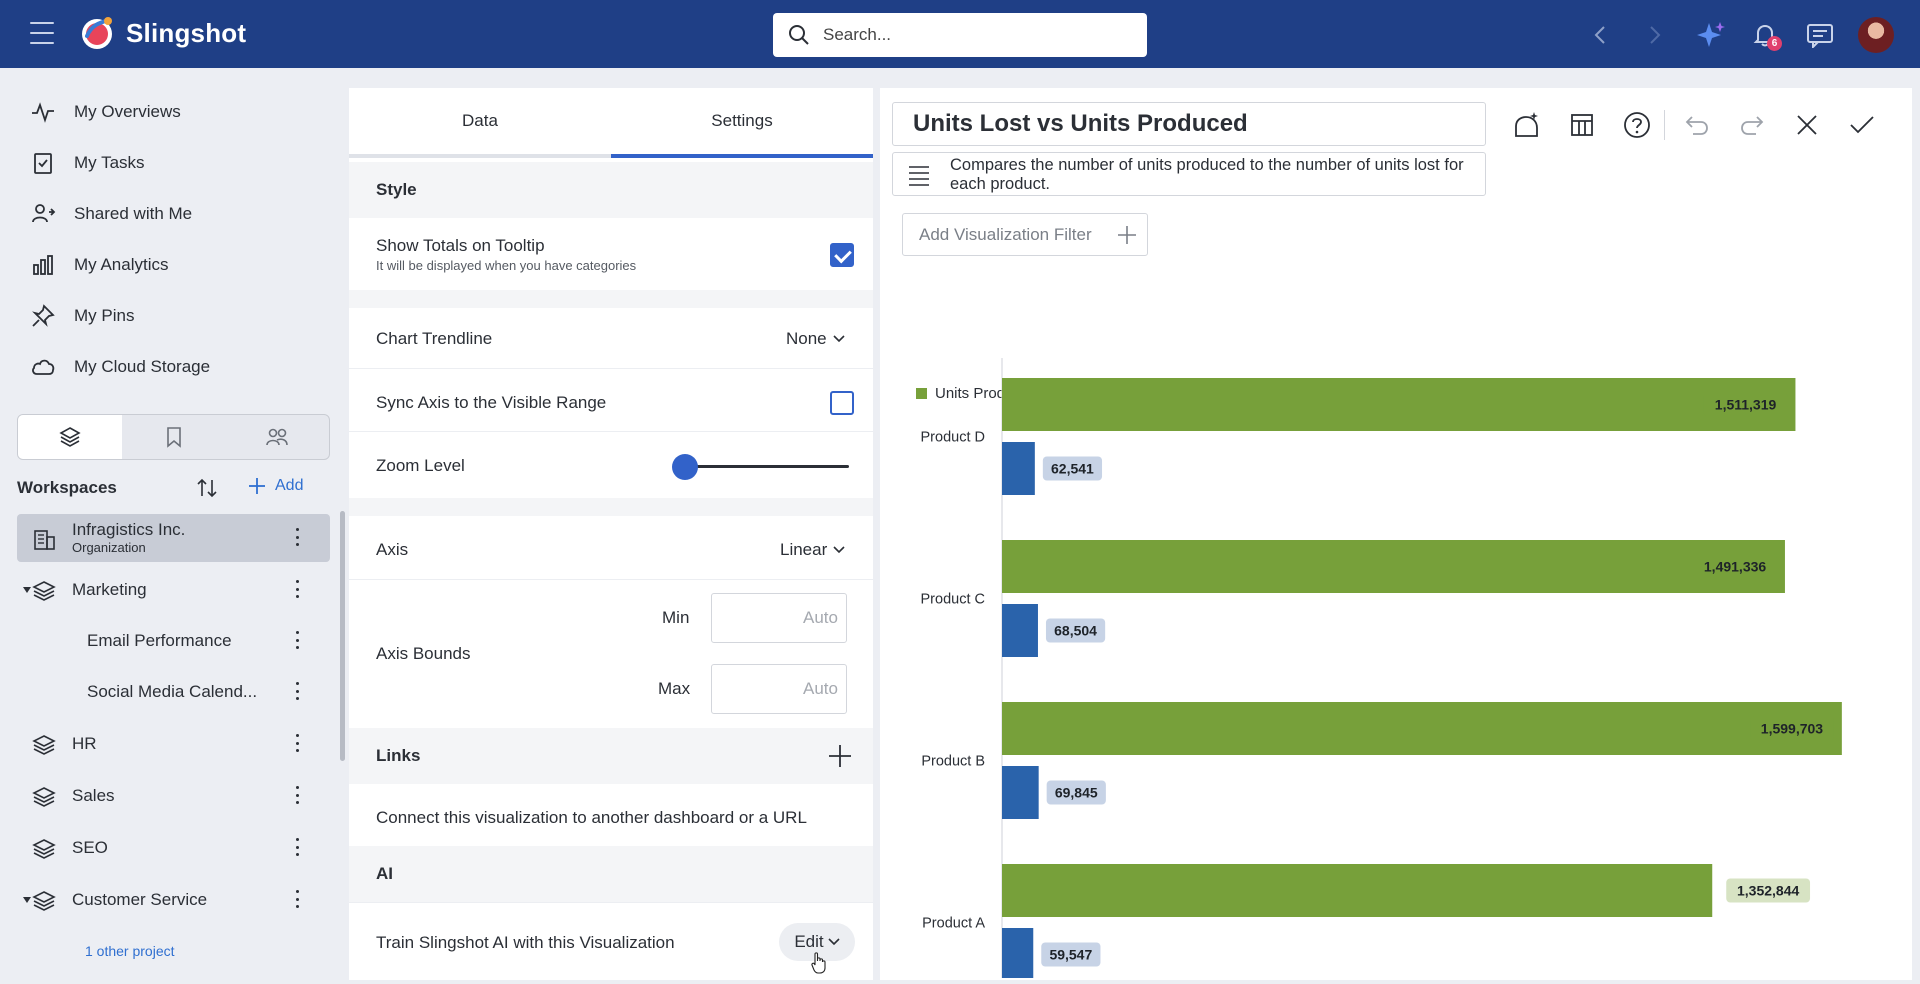 This screenshot has width=1920, height=984. I want to click on workspace-hr: HR, so click(173, 744).